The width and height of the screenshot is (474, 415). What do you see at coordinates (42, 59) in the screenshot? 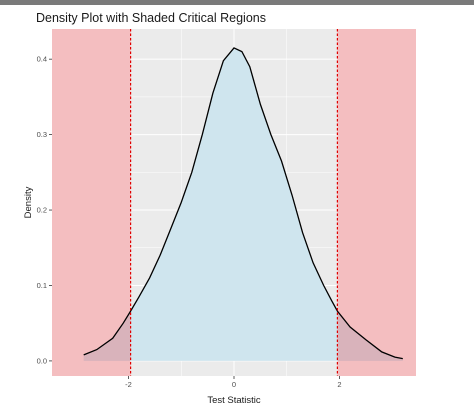
I see `y-tick-label: 0.4` at bounding box center [42, 59].